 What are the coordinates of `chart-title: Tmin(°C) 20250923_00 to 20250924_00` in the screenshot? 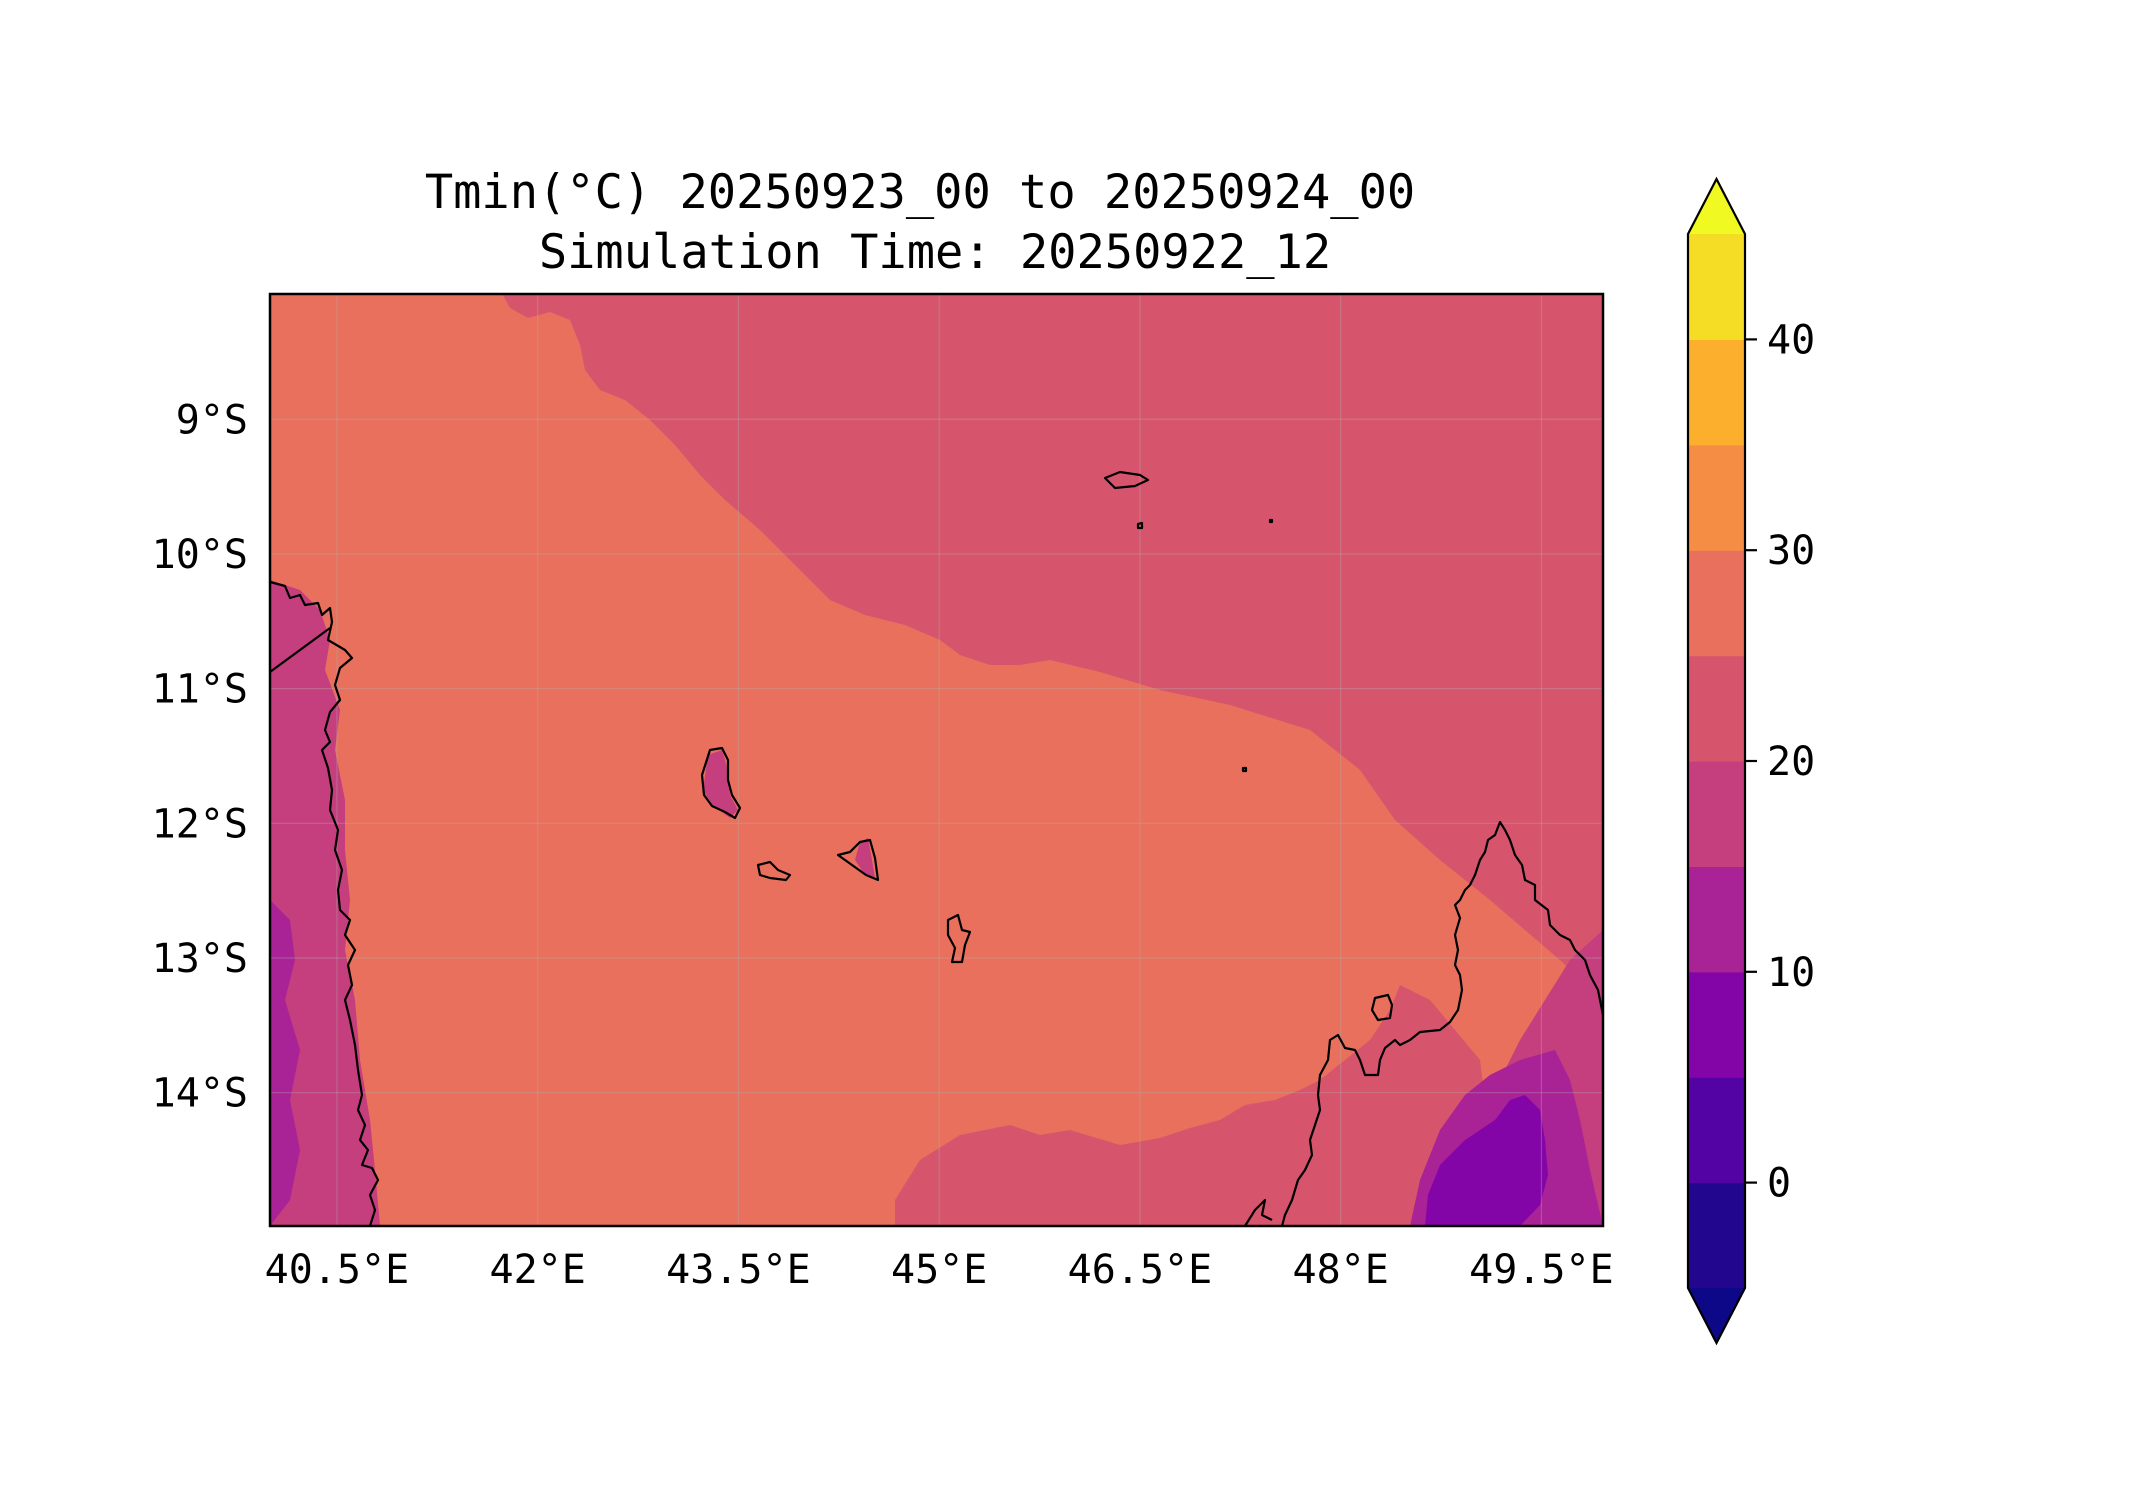 It's located at (920, 192).